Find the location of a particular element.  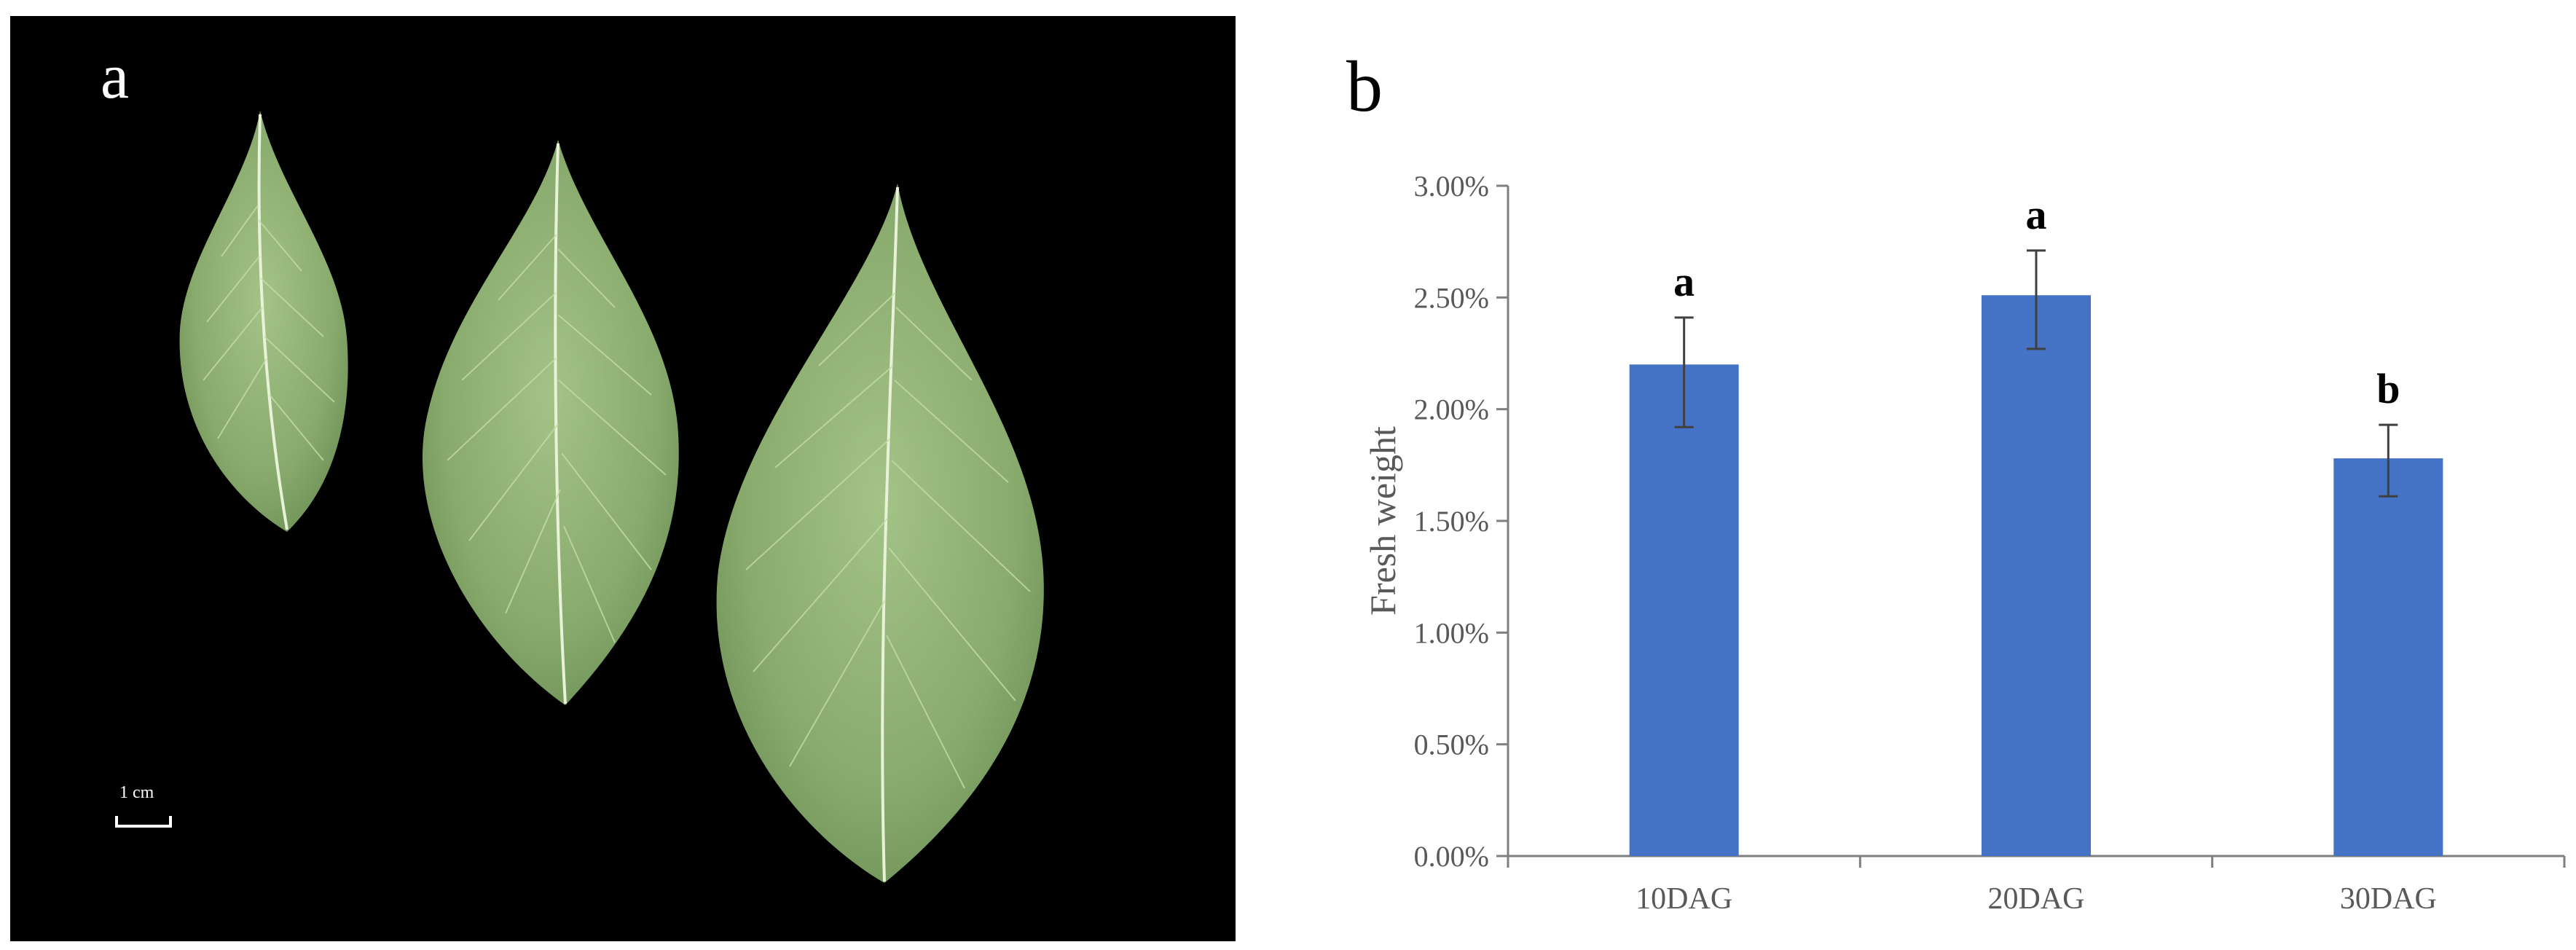

y-tick-label: 1.00% is located at coordinates (1451, 632).